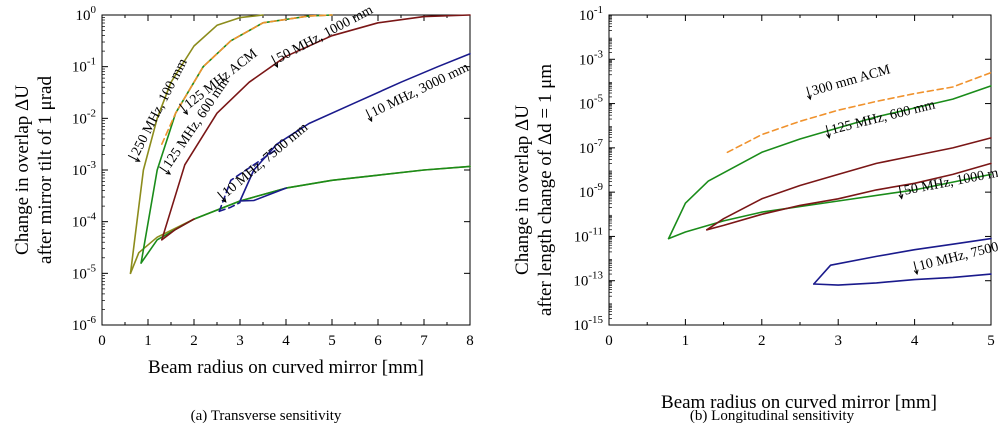 The width and height of the screenshot is (998, 432). Describe the element at coordinates (194, 341) in the screenshot. I see `panel-a-x-tick-label: 2` at that location.